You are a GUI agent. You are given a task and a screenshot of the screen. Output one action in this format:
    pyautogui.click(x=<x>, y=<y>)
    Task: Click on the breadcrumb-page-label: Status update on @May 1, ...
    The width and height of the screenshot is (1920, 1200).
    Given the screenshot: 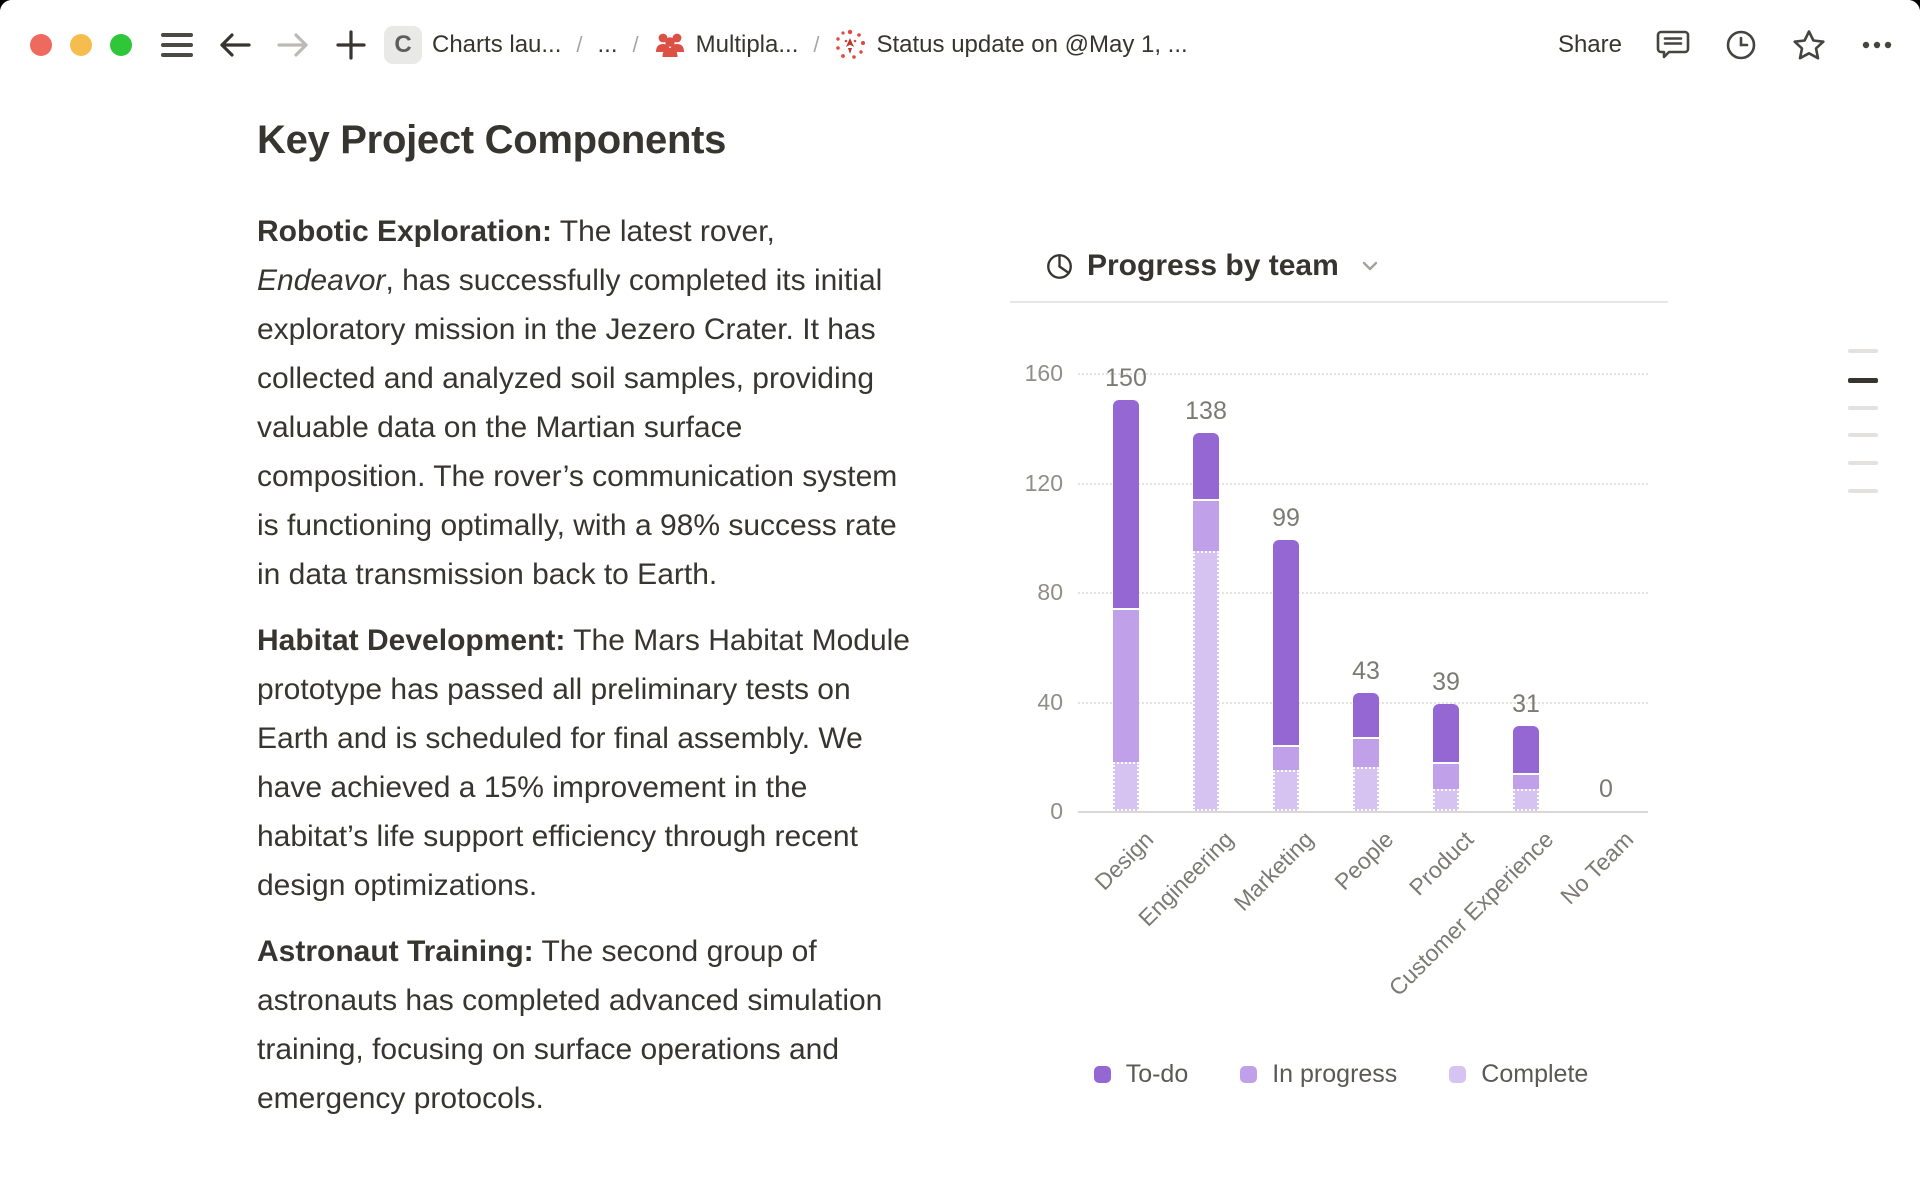 What is the action you would take?
    pyautogui.click(x=1032, y=44)
    